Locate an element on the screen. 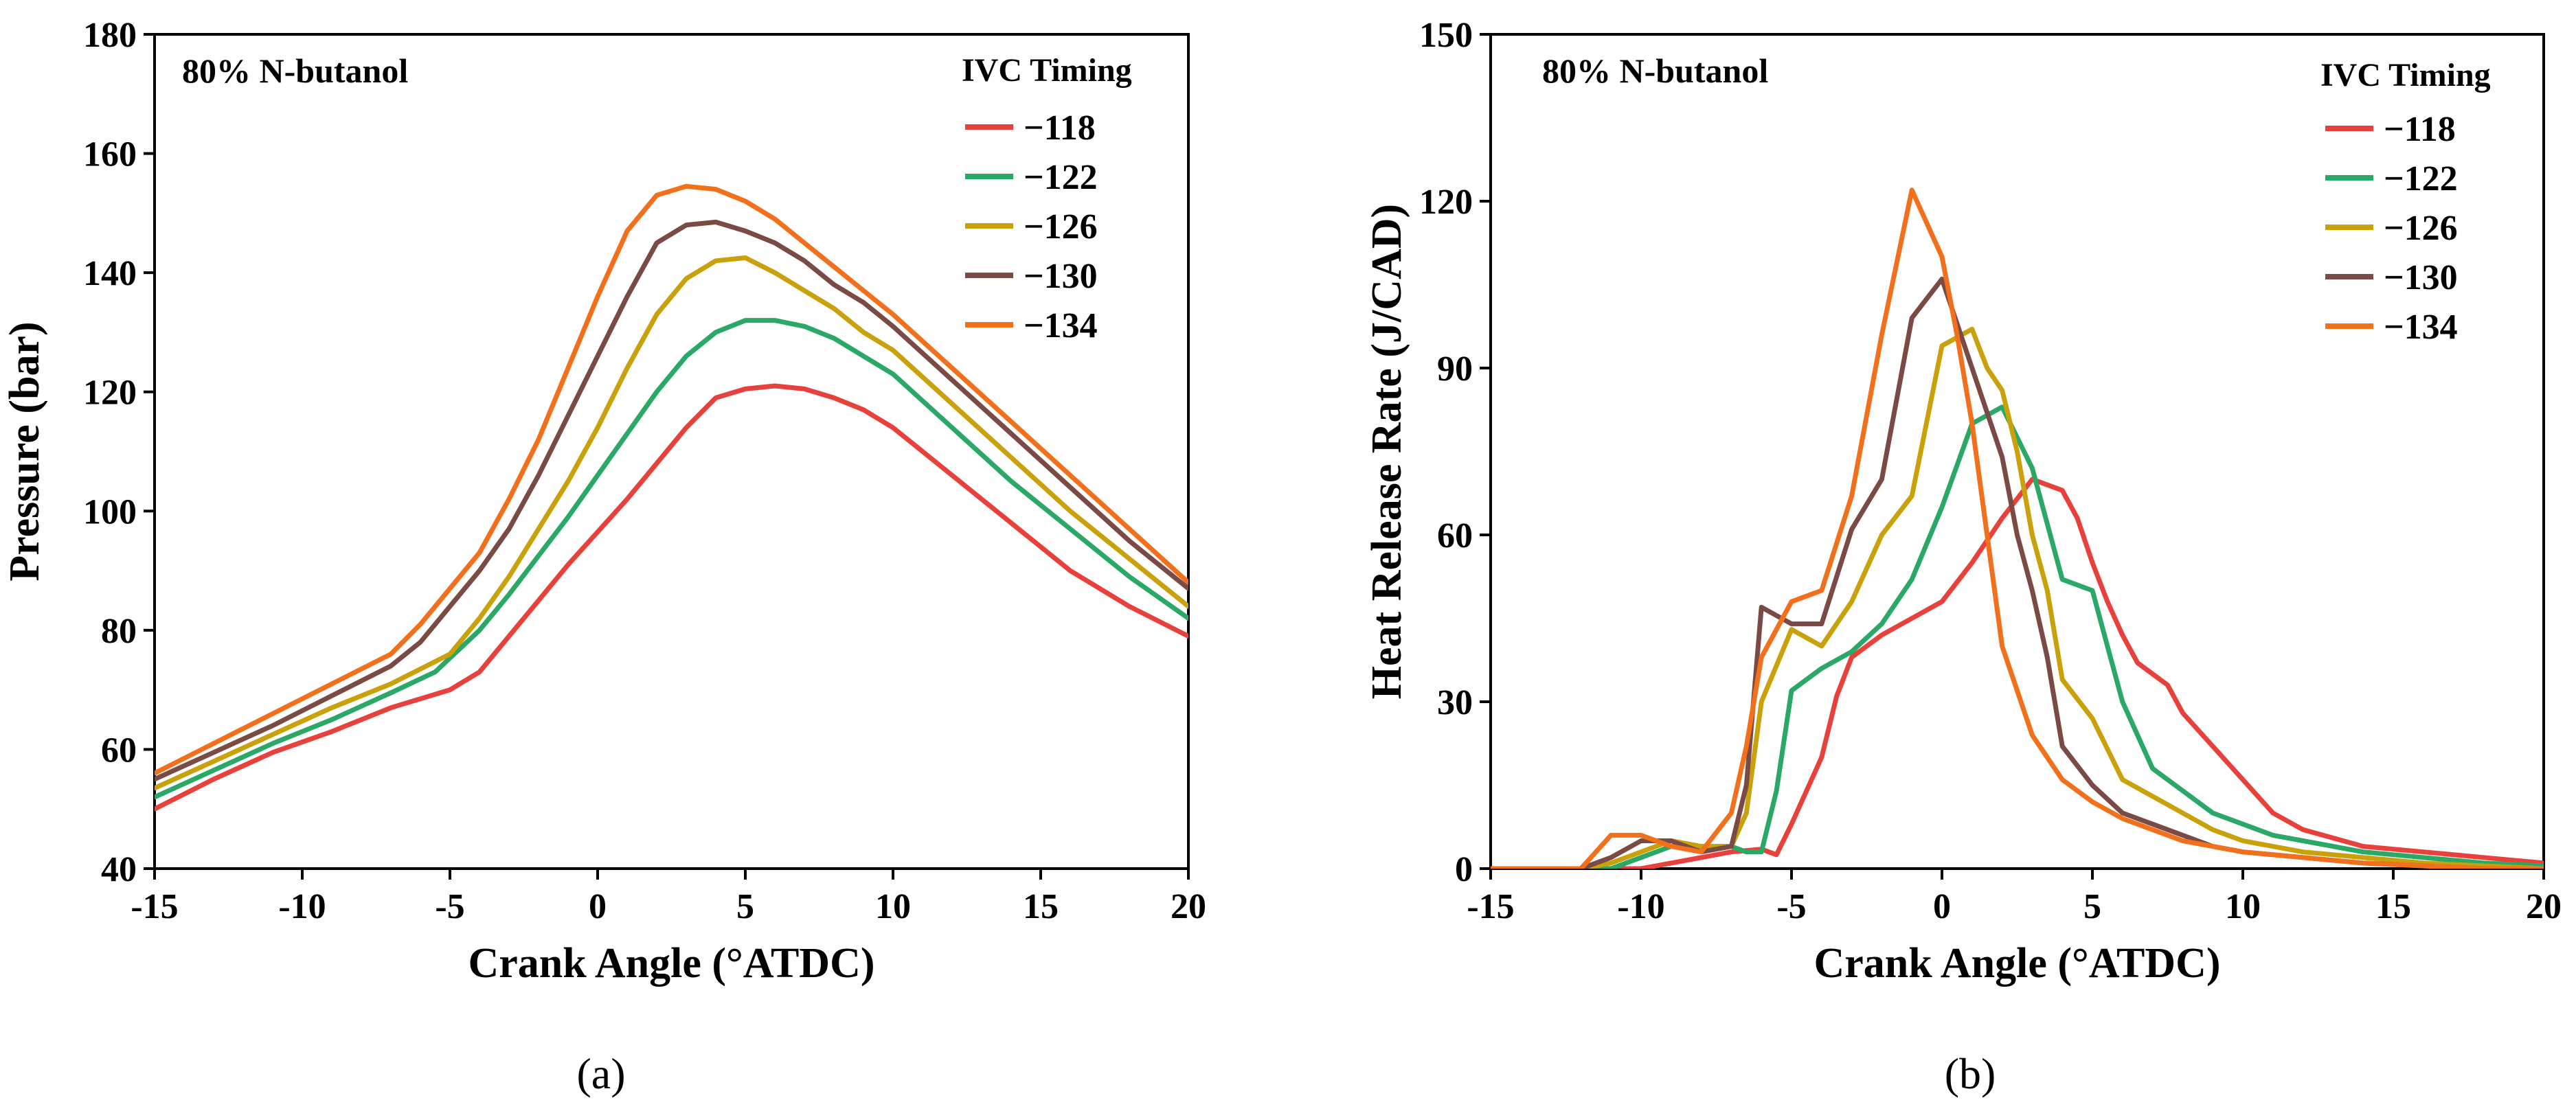 The height and width of the screenshot is (1111, 2576). y-axis-title: Pressure (bar) is located at coordinates (24, 451).